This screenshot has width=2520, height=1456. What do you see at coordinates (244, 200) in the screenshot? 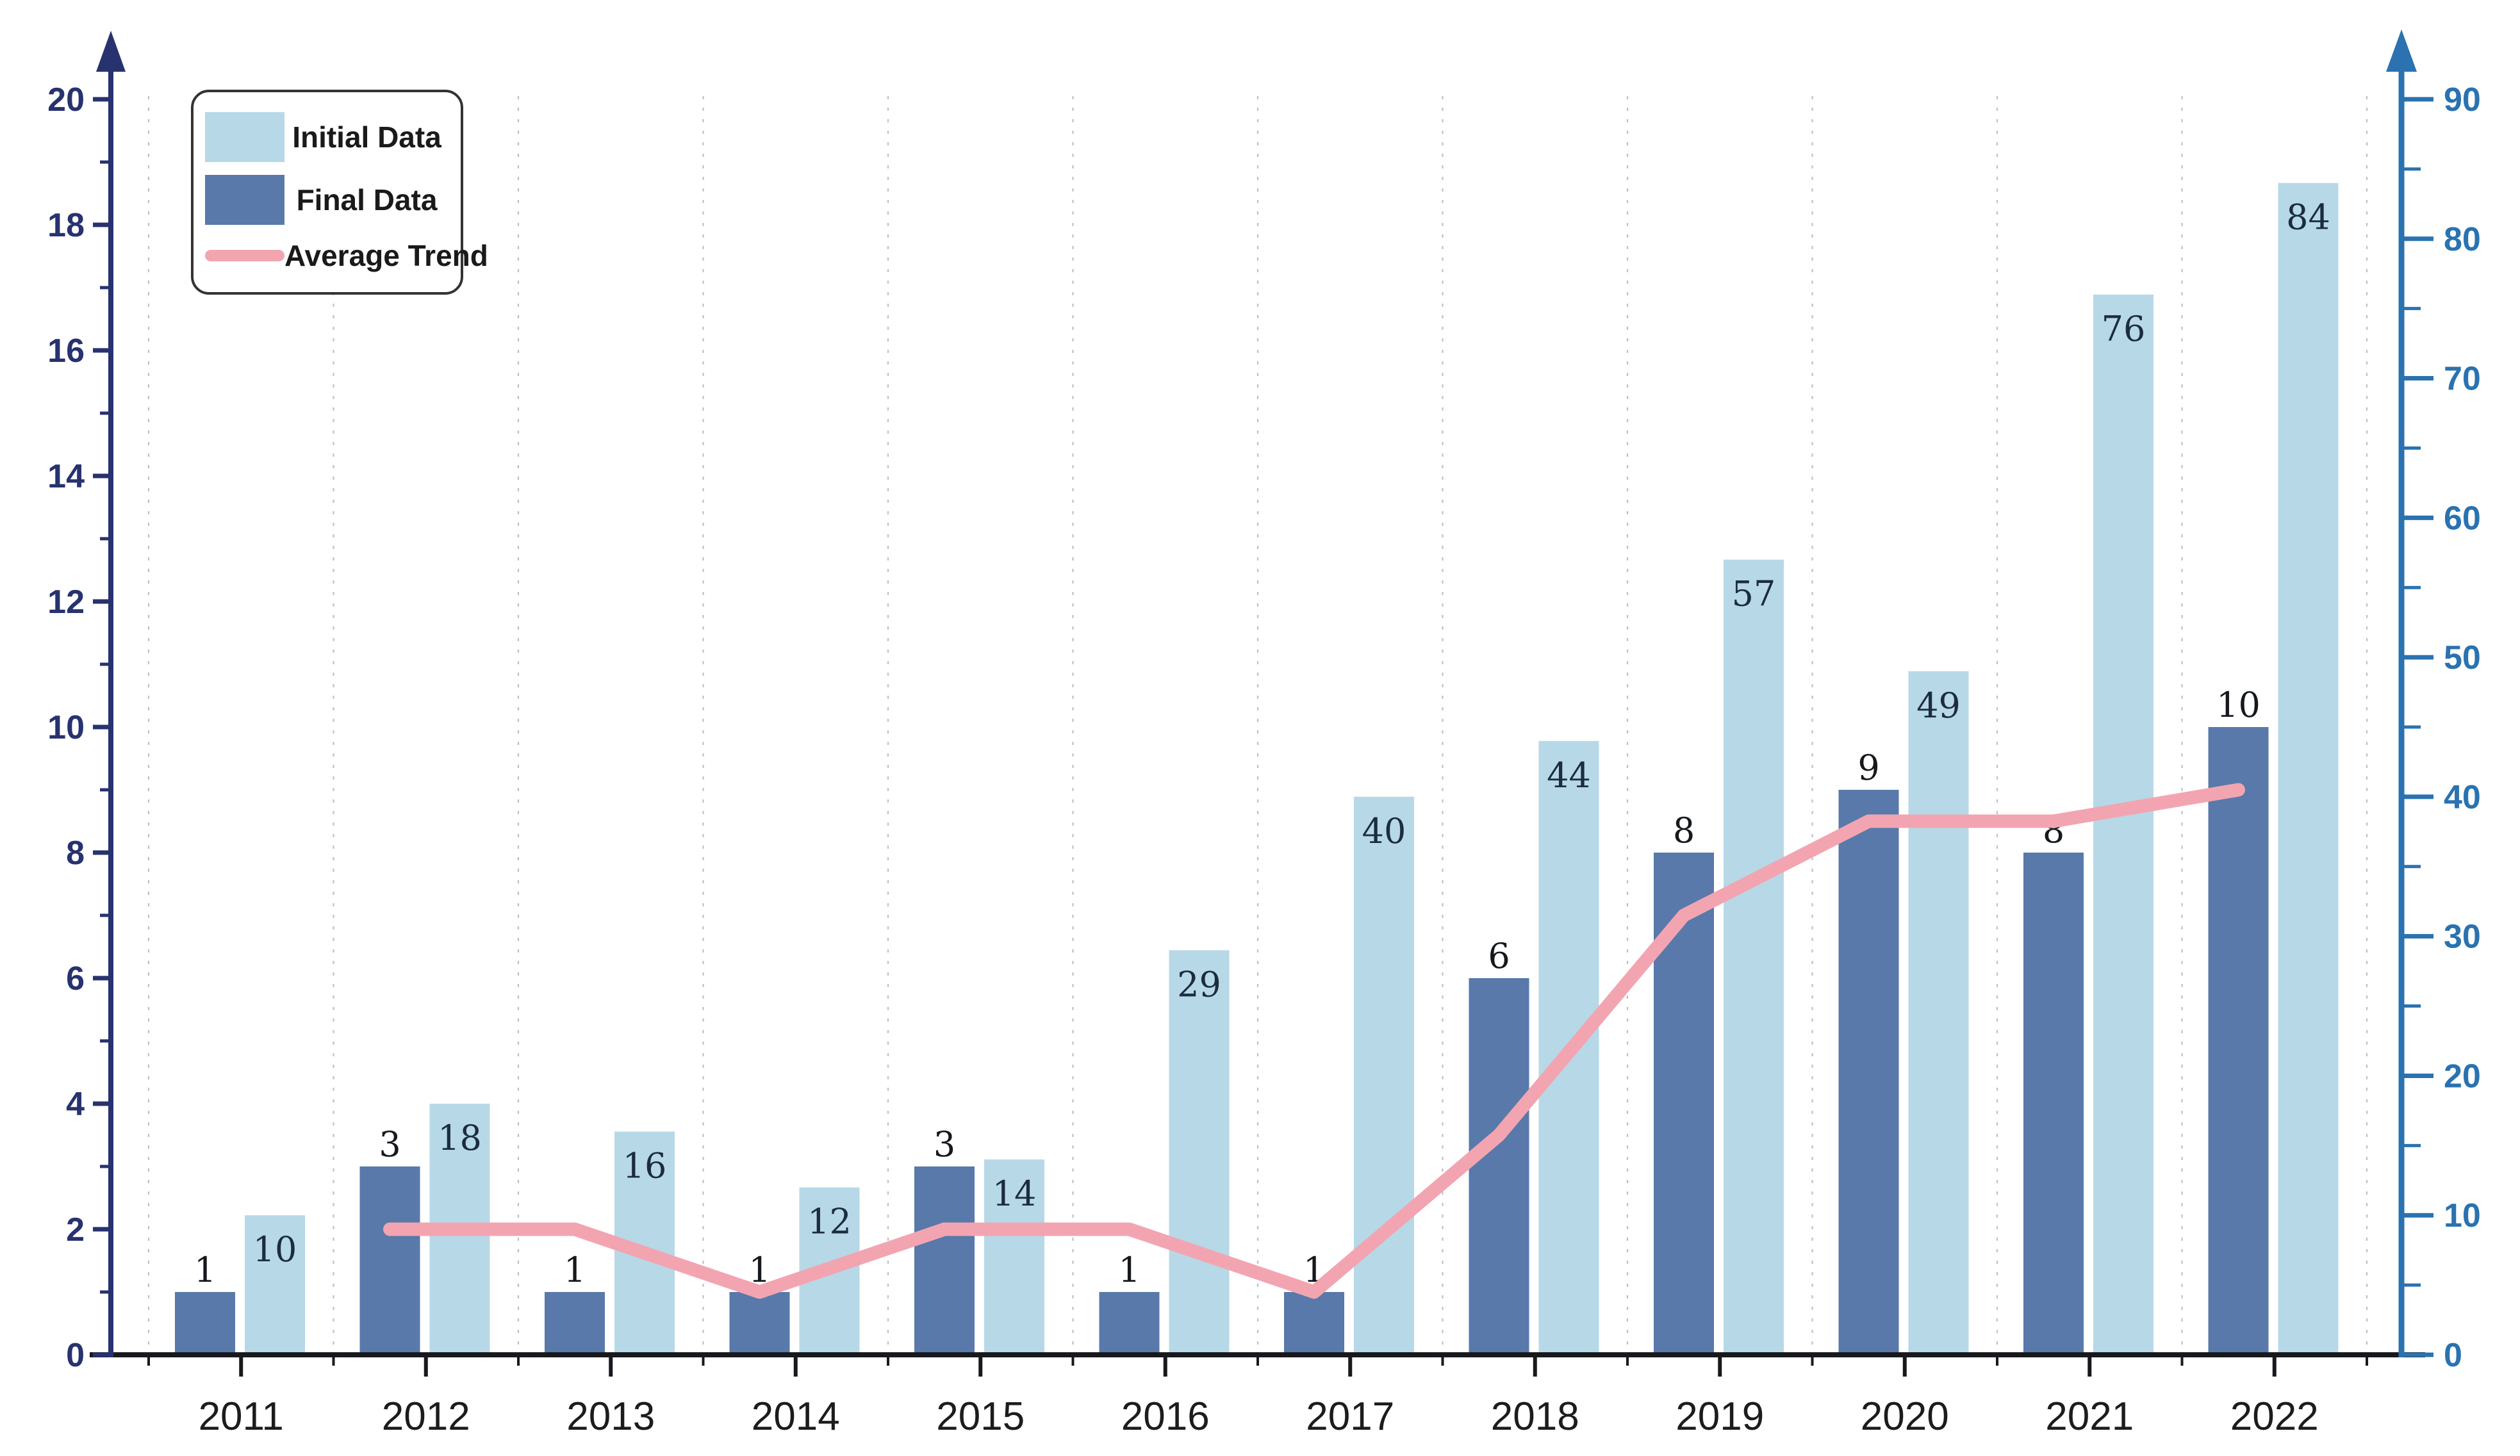
I see `legend-swatch-final-data-icon` at bounding box center [244, 200].